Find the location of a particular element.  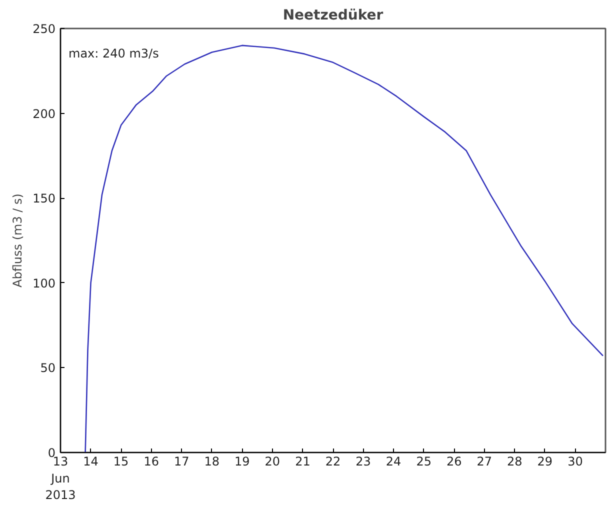

x-tick-label: 15 is located at coordinates (121, 461).